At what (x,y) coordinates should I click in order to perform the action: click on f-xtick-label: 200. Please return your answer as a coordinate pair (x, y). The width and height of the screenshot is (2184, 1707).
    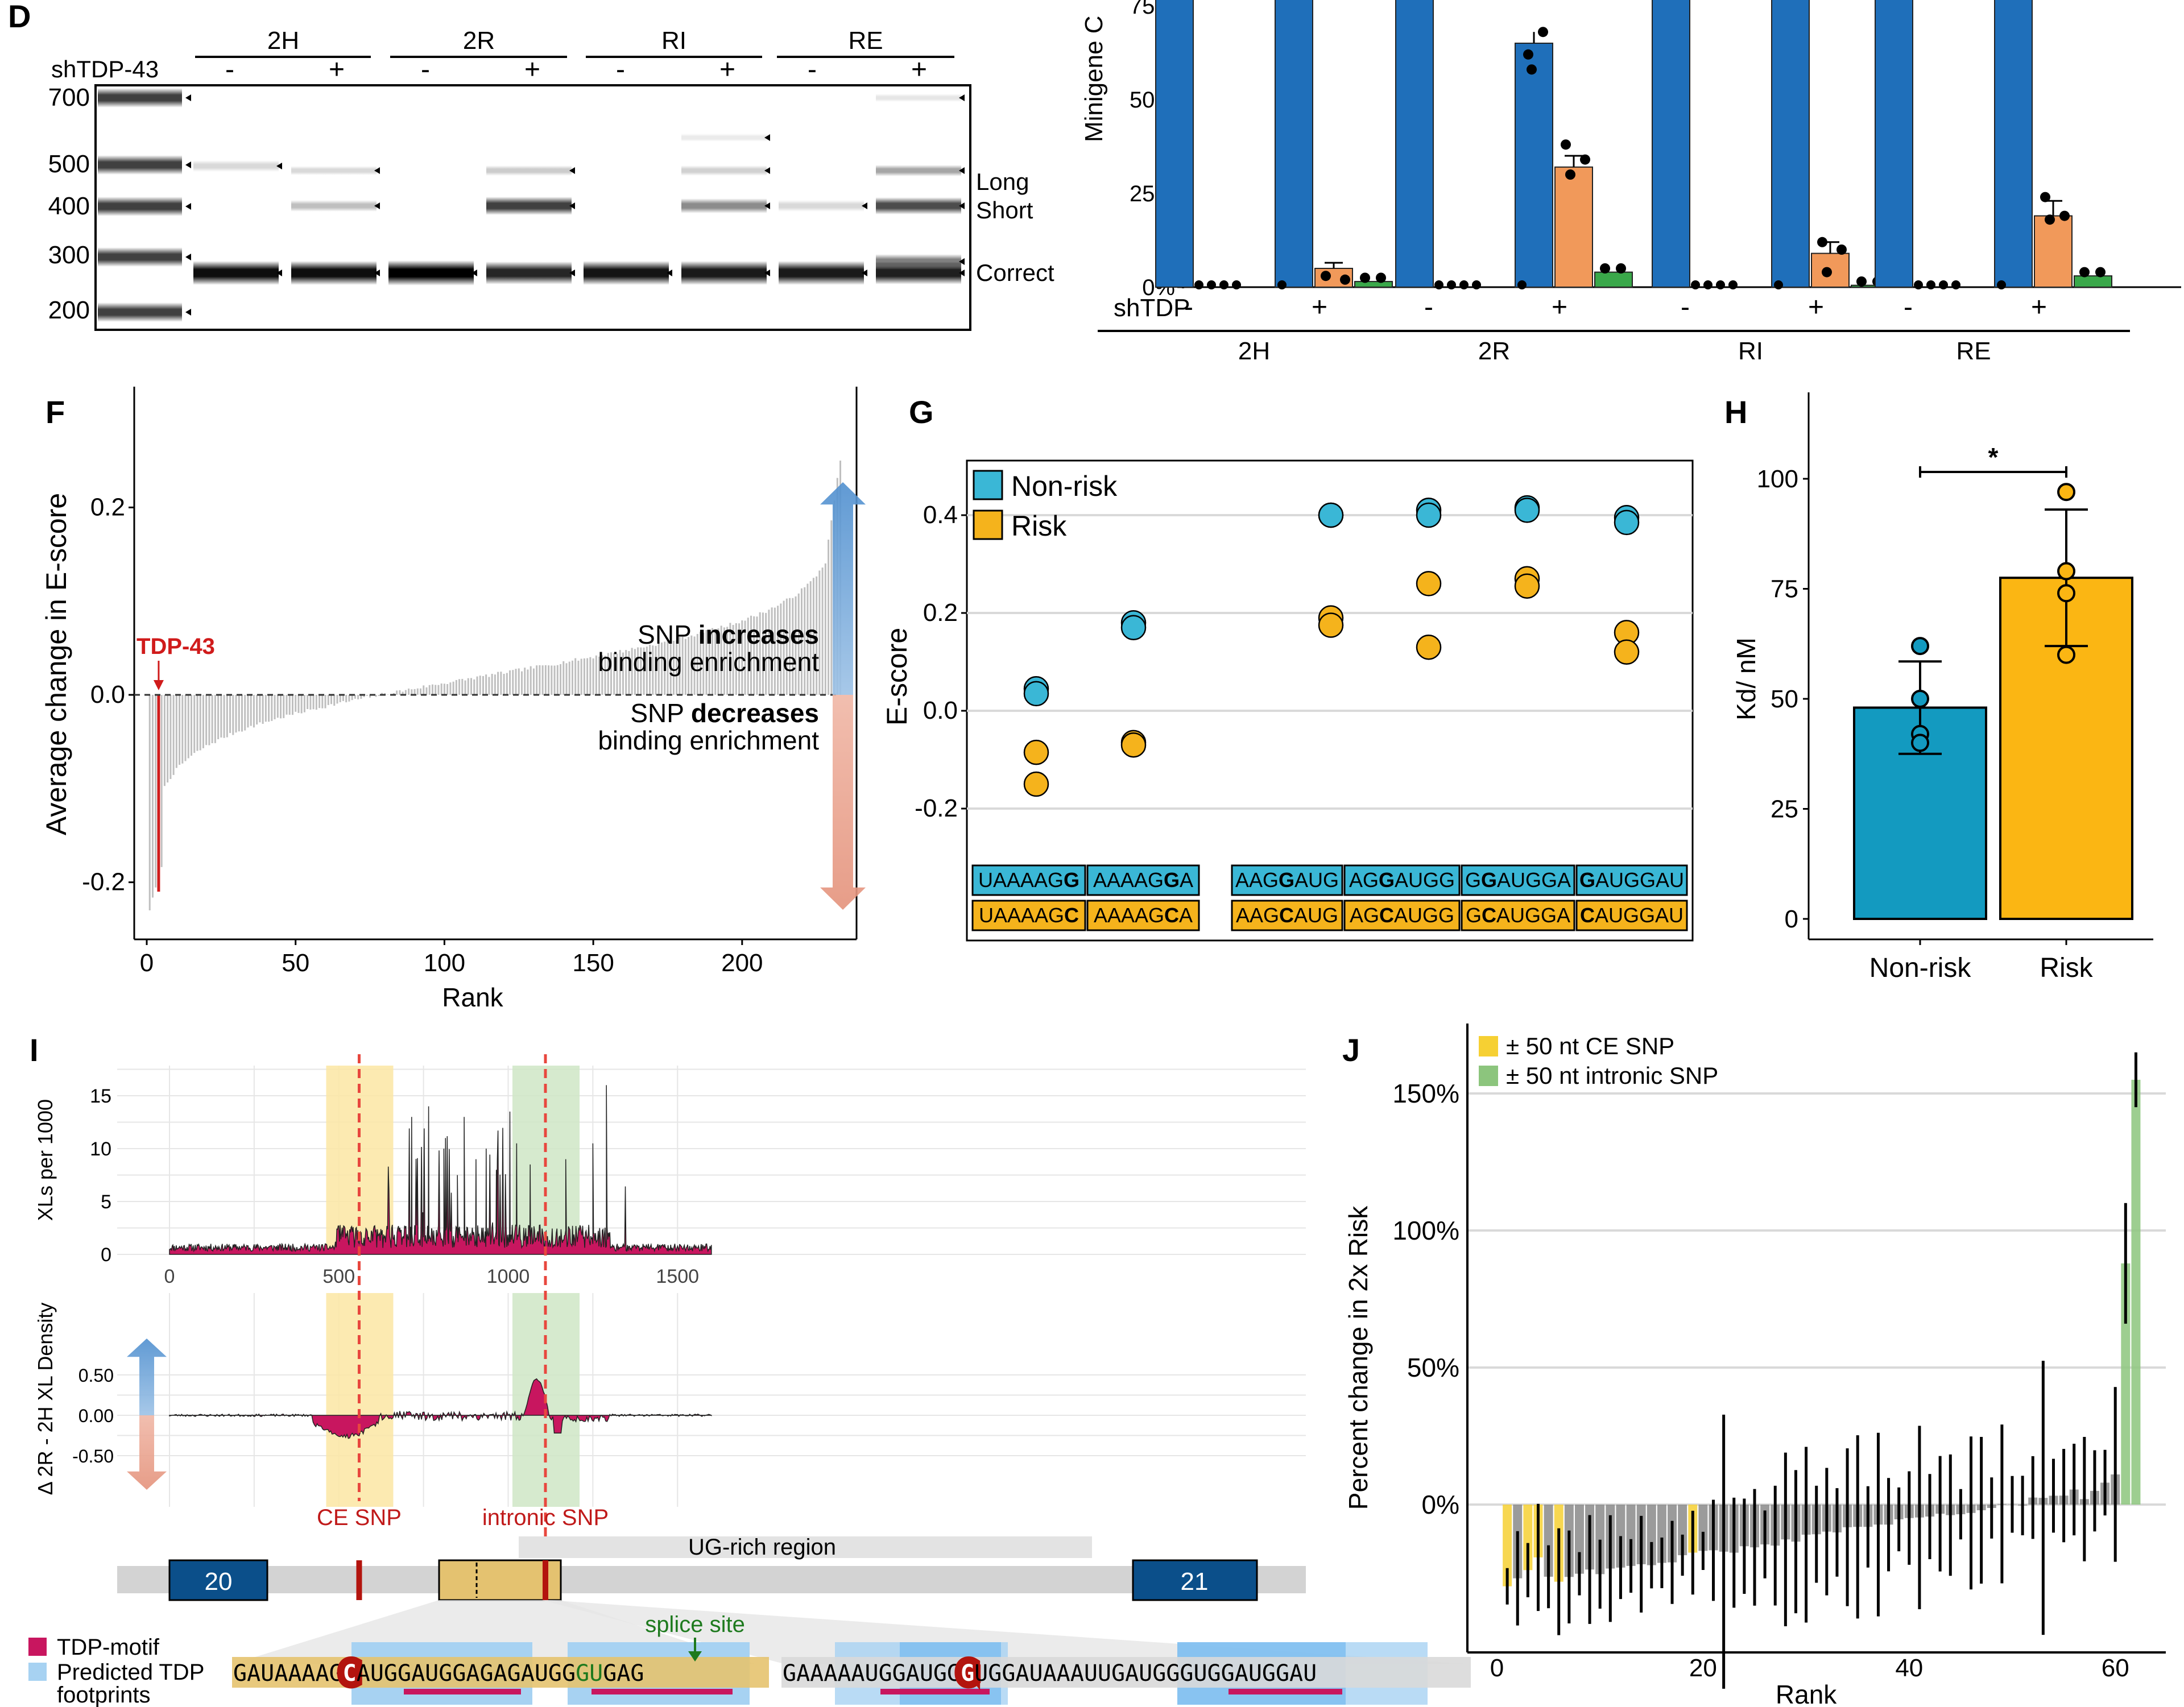
    Looking at the image, I should click on (742, 963).